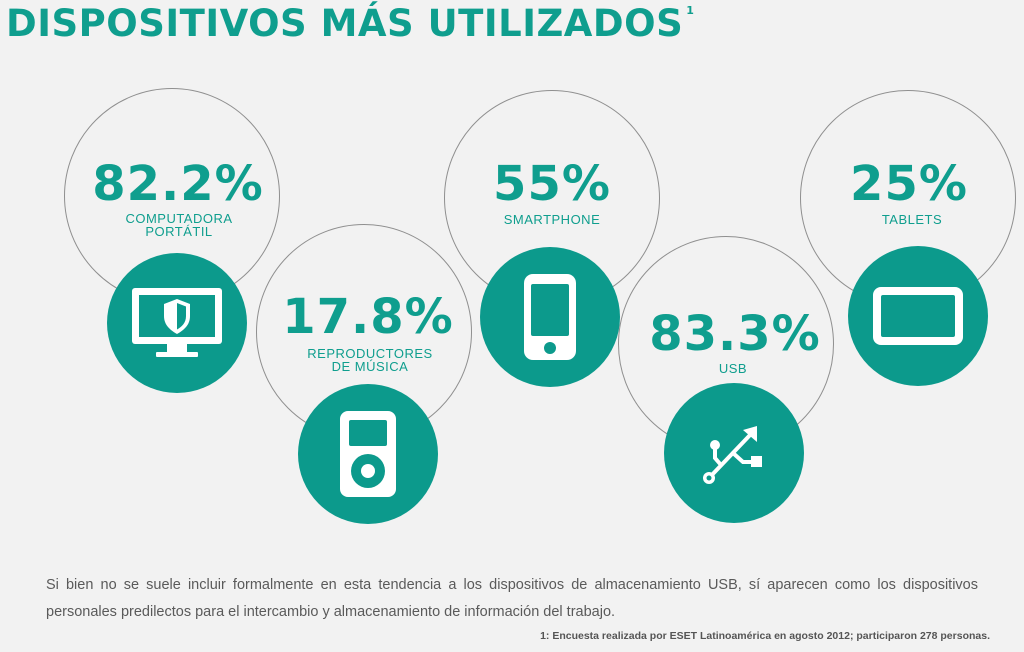 This screenshot has width=1024, height=652. What do you see at coordinates (178, 184) in the screenshot?
I see `value-laptop: 82.2%` at bounding box center [178, 184].